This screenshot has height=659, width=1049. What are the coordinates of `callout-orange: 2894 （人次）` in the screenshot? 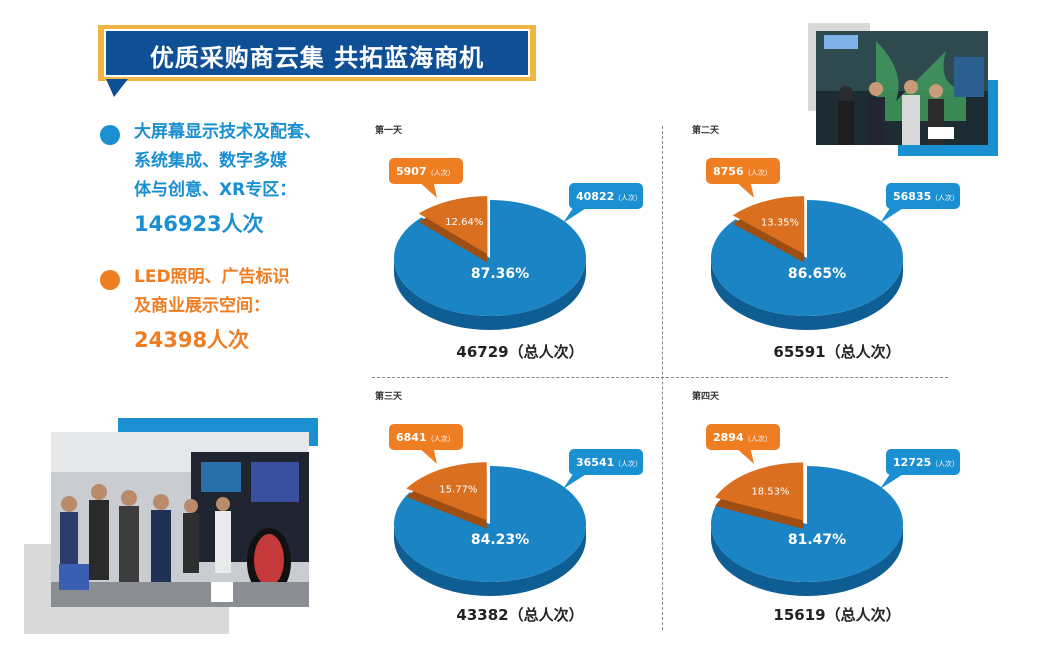 It's located at (743, 444).